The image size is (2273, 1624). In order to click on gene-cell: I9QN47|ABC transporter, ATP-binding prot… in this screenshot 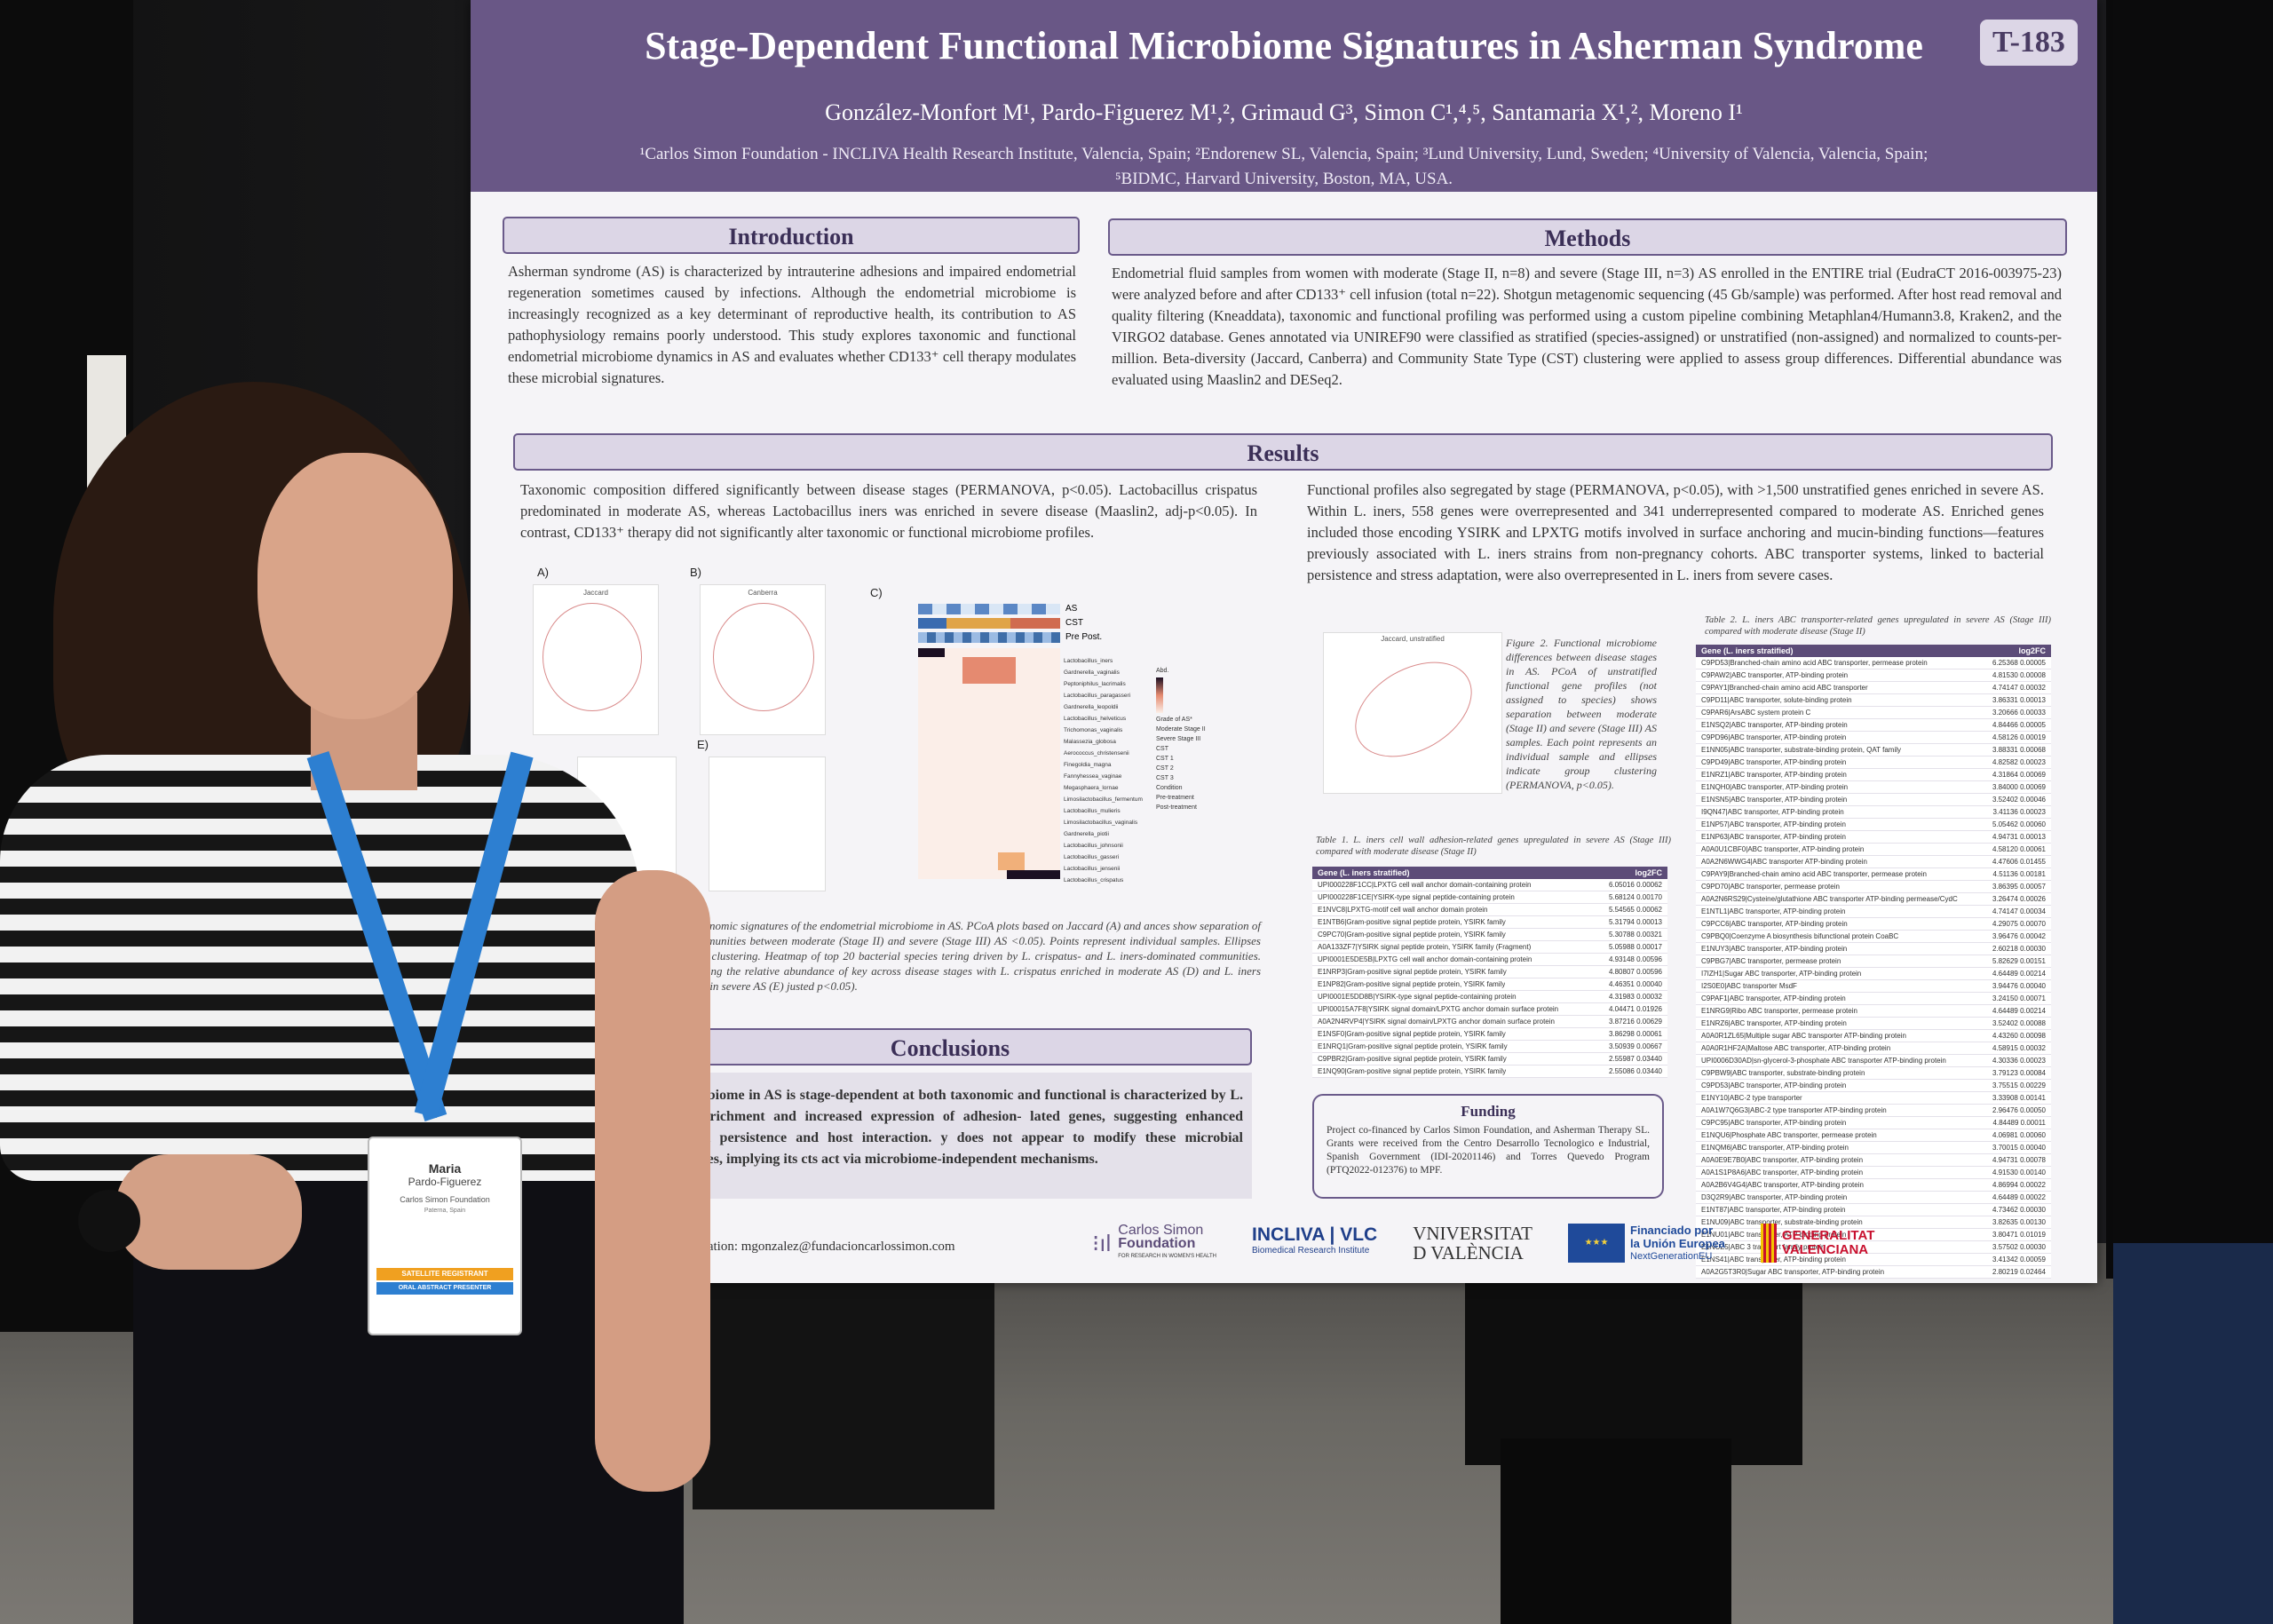, I will do `click(1773, 812)`.